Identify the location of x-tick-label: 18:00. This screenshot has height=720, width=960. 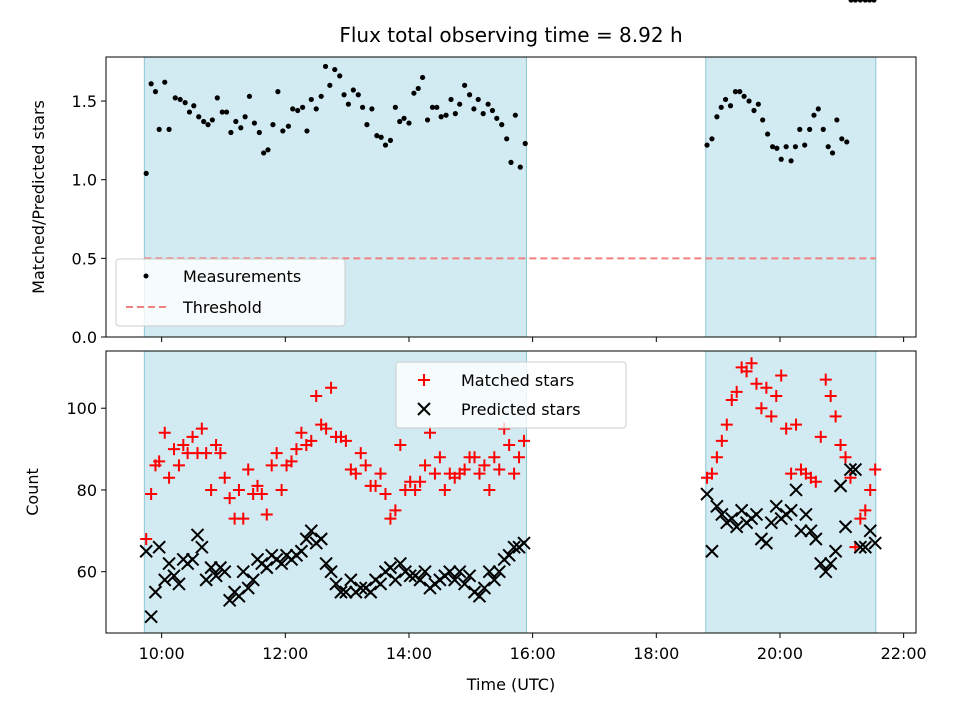
(656, 653).